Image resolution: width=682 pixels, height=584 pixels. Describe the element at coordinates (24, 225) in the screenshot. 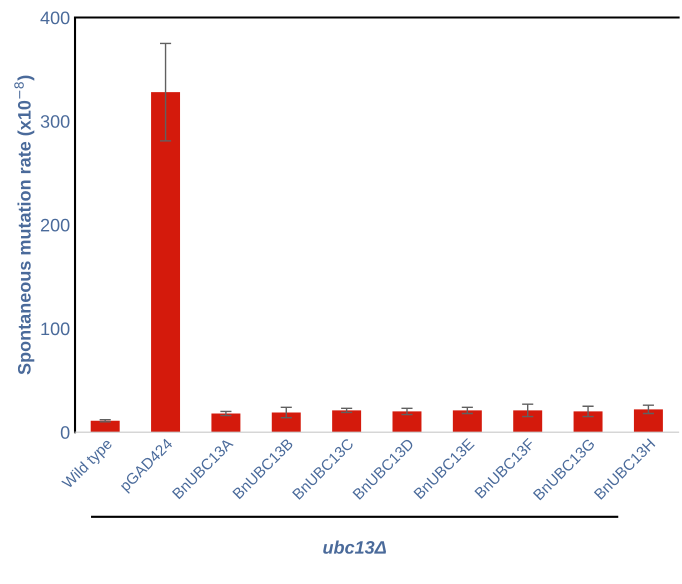

I see `y-axis-title: Spontaneous mutation rate (x10$^{−8}$)` at that location.